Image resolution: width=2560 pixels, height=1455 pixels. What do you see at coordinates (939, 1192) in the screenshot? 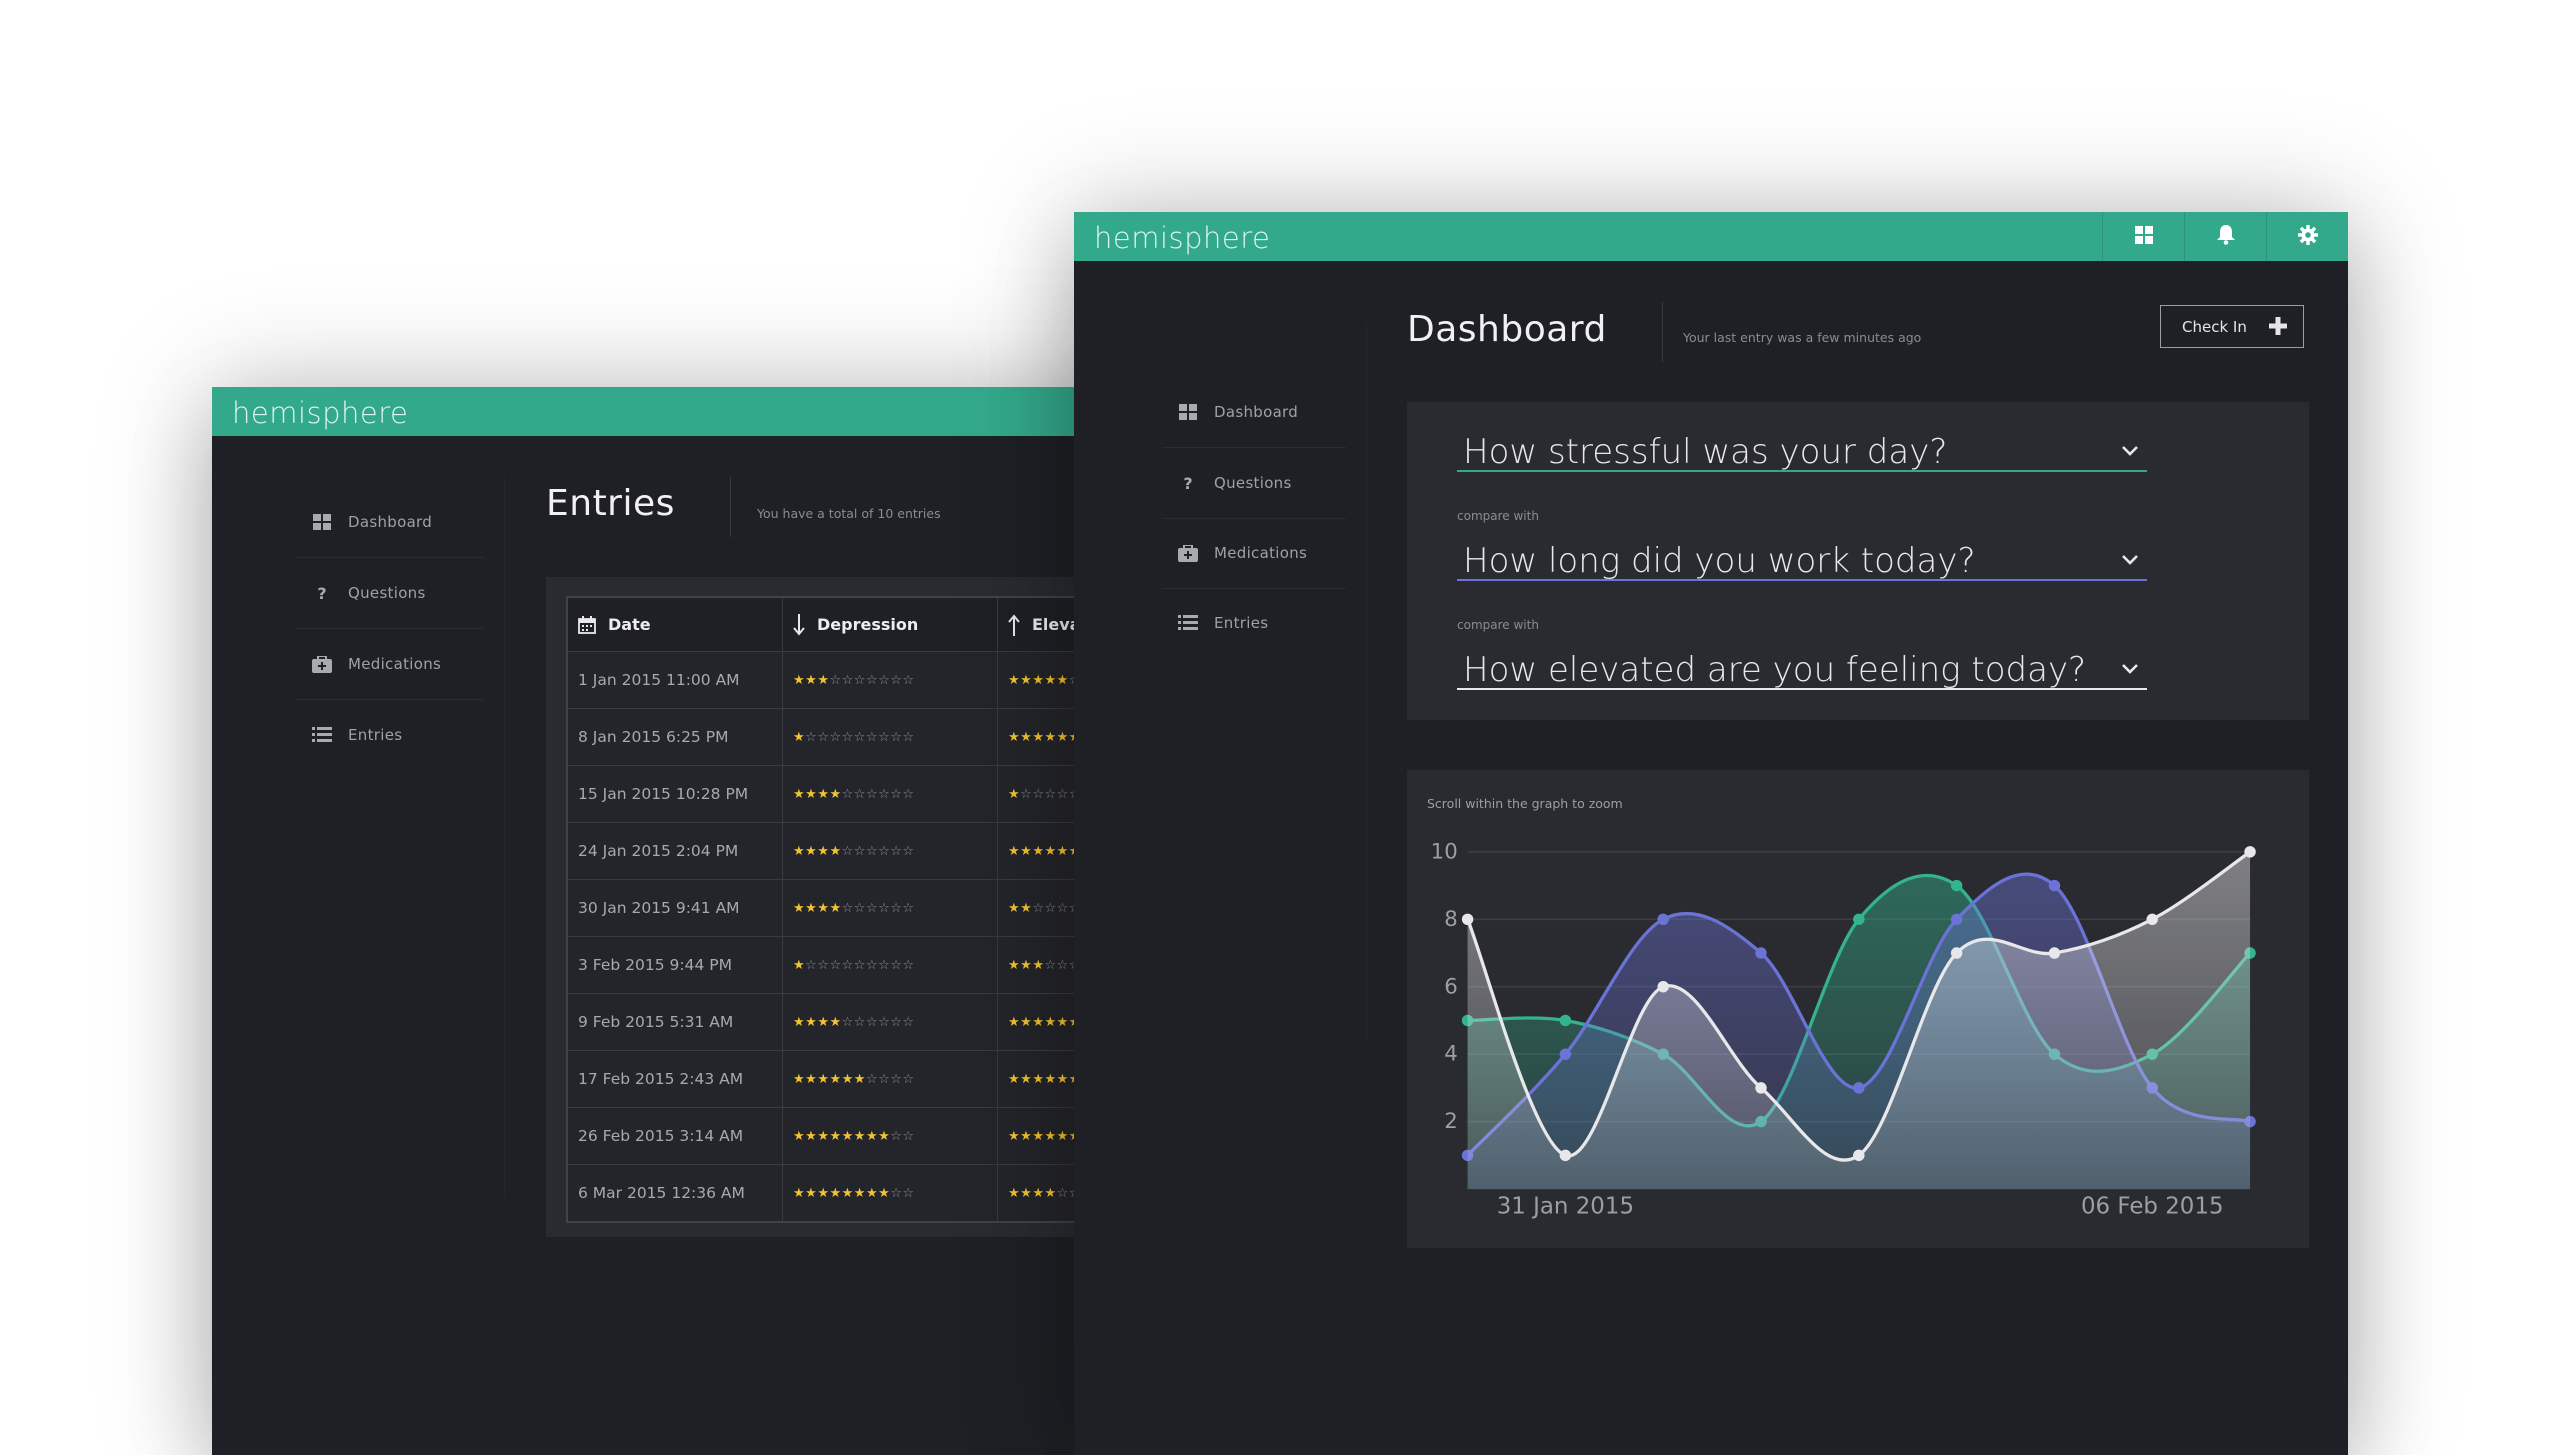
I see `table-row: 6 Mar 2015 12:36 AM★★★★★★★★☆☆★★★★☆☆☆☆☆☆` at bounding box center [939, 1192].